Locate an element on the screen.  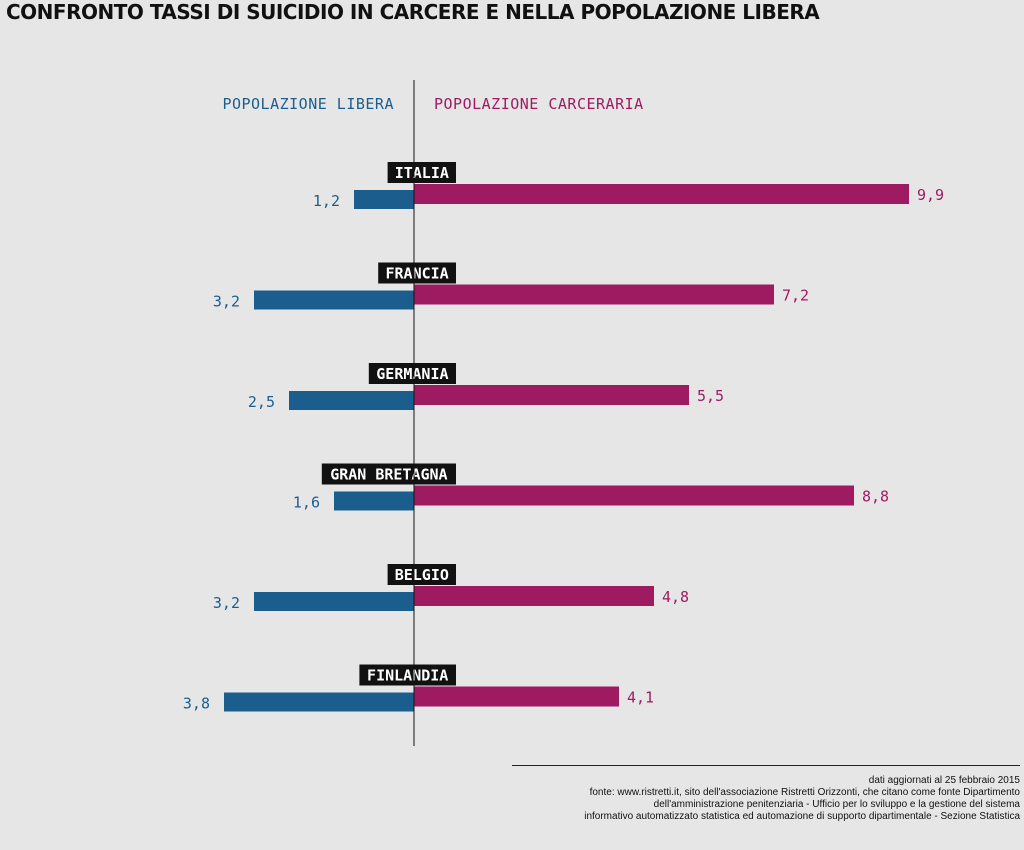
value-label-libera: 3,8 is located at coordinates (196, 704).